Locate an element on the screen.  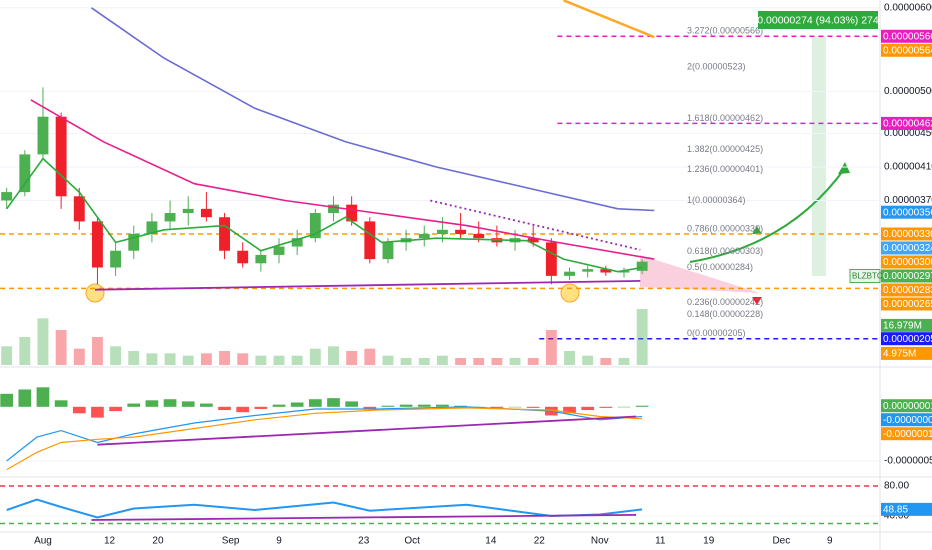
y-tick-label: 0.00000500 is located at coordinates (908, 91).